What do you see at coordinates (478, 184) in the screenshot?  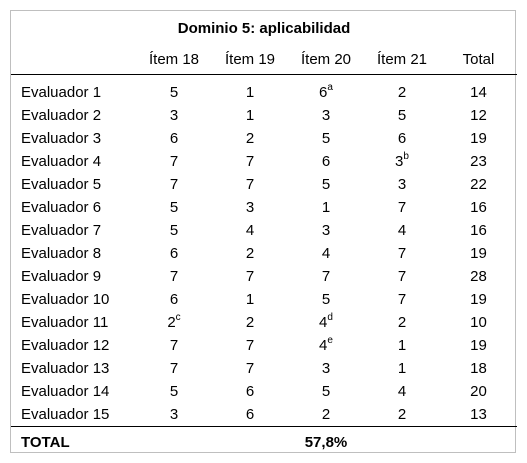 I see `score-value: 22` at bounding box center [478, 184].